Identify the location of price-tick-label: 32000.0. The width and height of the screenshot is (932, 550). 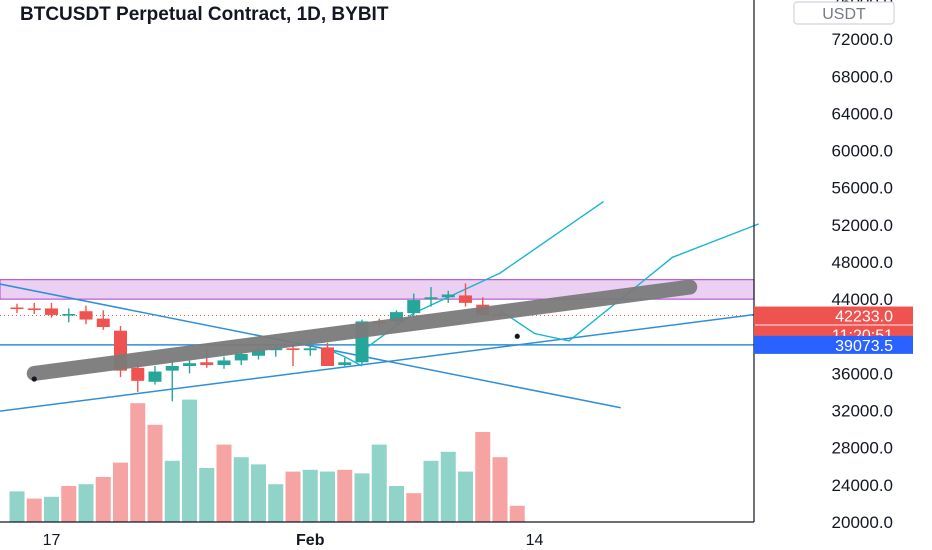
(862, 411).